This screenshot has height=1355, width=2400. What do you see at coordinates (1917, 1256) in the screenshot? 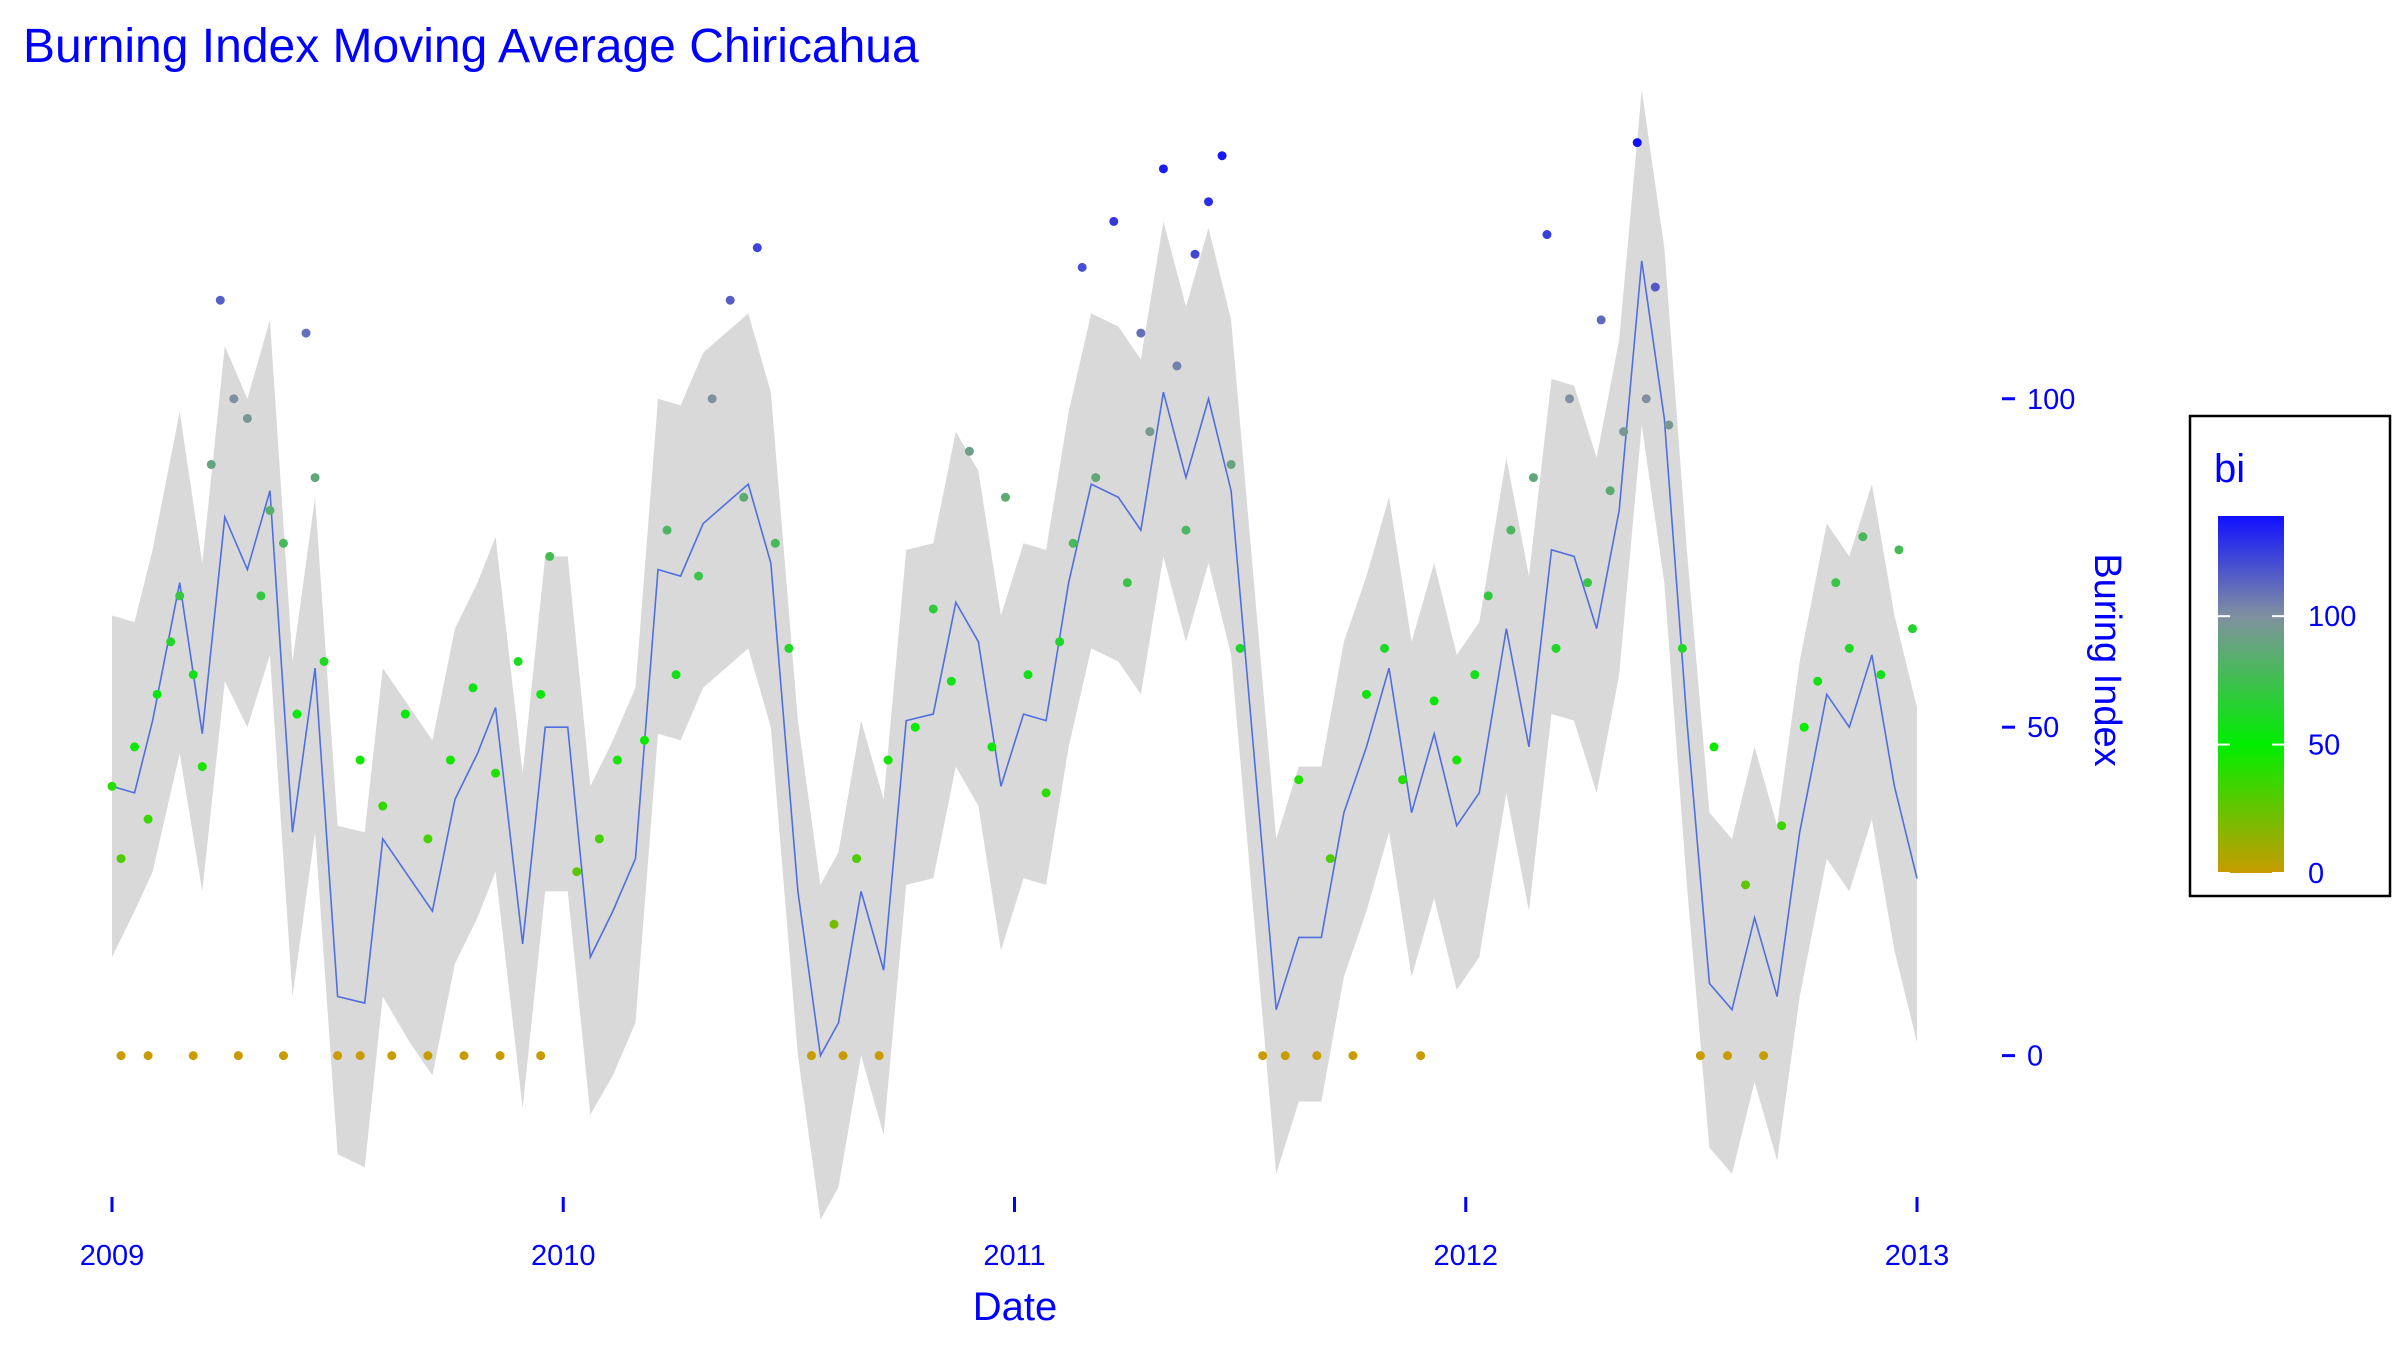
I see `x-tick-label: 2013` at bounding box center [1917, 1256].